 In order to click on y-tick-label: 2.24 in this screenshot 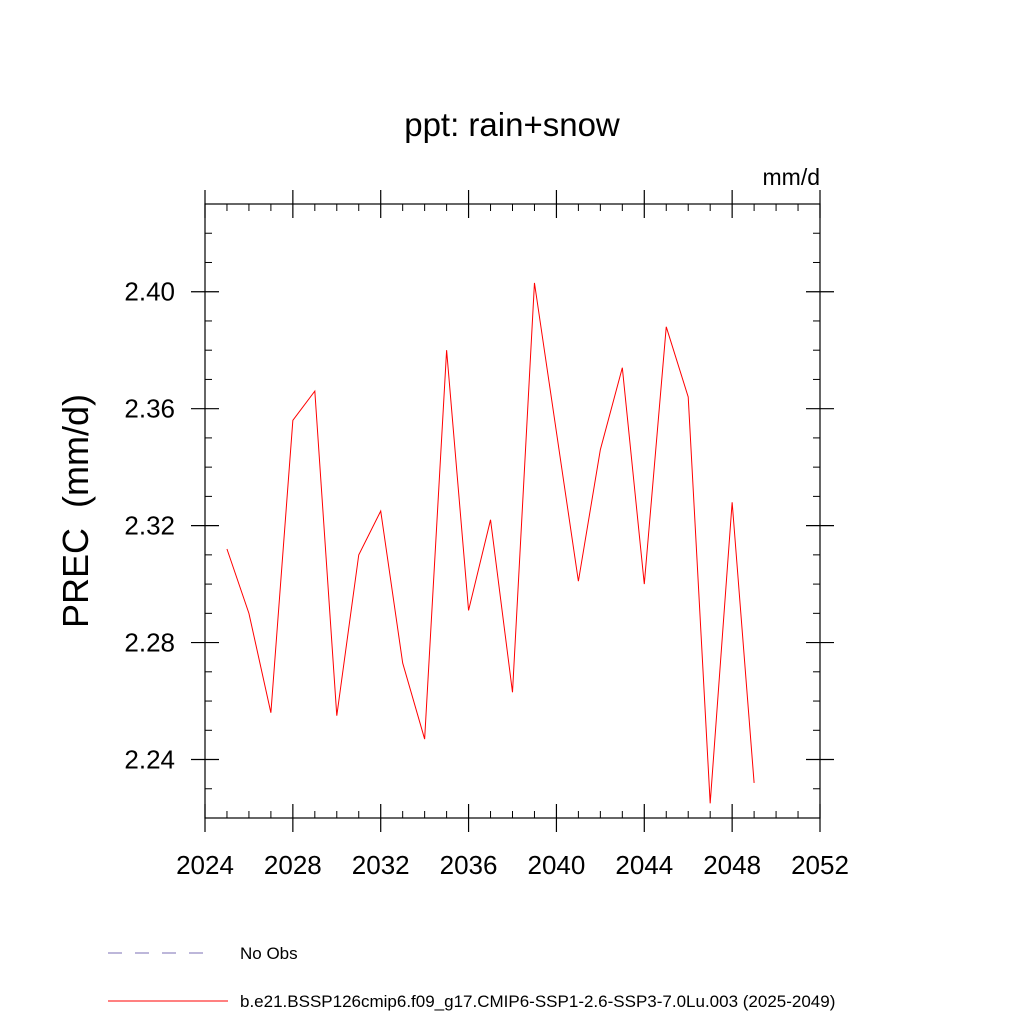, I will do `click(149, 760)`.